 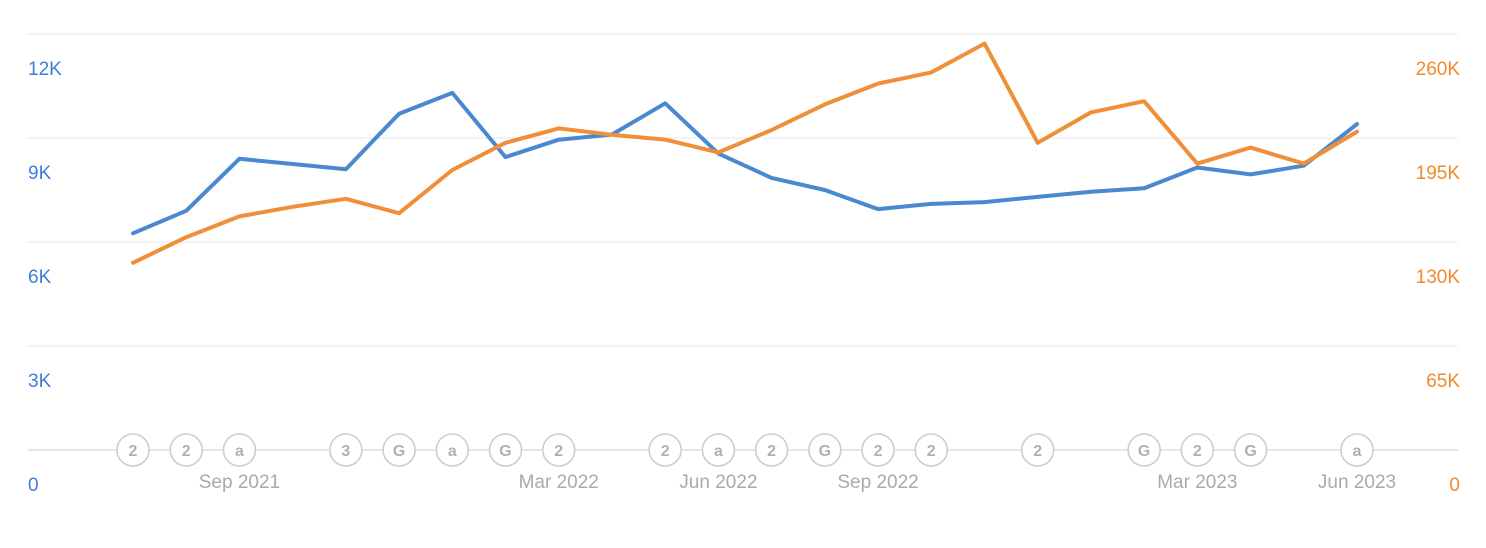 I want to click on marker-glyph: 3, so click(x=345, y=451).